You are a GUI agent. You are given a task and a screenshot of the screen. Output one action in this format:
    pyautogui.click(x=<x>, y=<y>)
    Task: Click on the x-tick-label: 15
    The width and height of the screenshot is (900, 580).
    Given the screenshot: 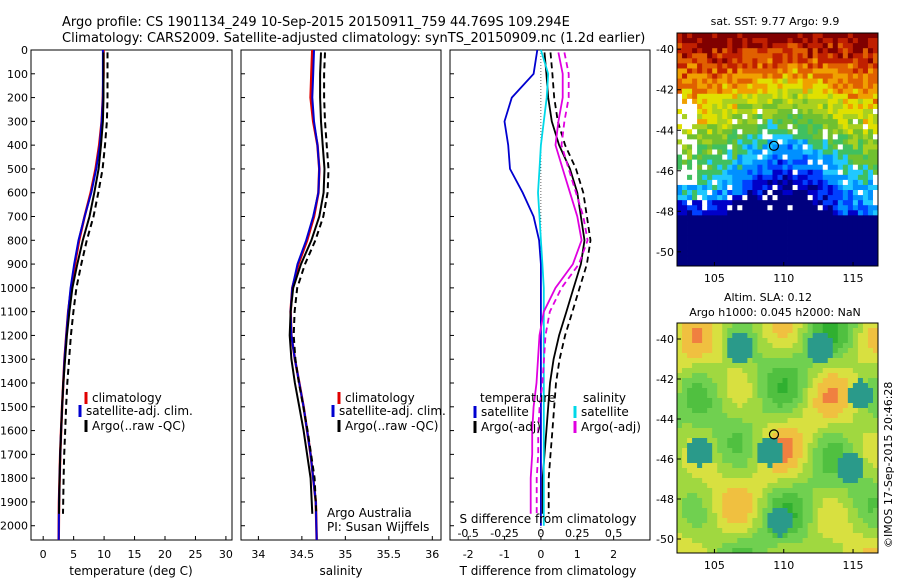 What is the action you would take?
    pyautogui.click(x=135, y=554)
    